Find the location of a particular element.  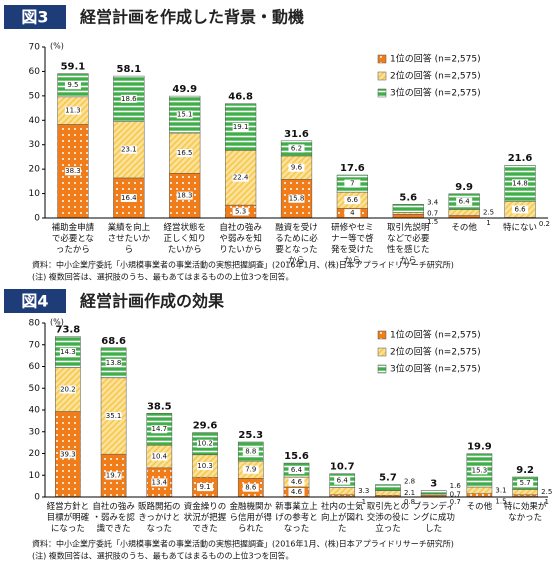

figure-label-box is located at coordinates (35, 301).